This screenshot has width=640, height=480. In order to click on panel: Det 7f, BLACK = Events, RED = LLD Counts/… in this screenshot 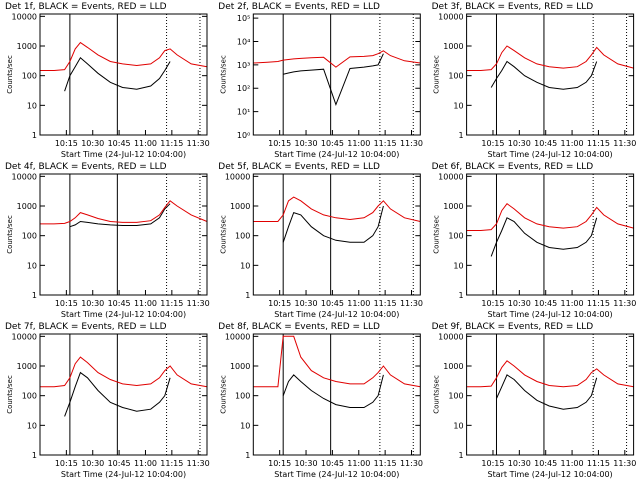, I will do `click(107, 400)`.